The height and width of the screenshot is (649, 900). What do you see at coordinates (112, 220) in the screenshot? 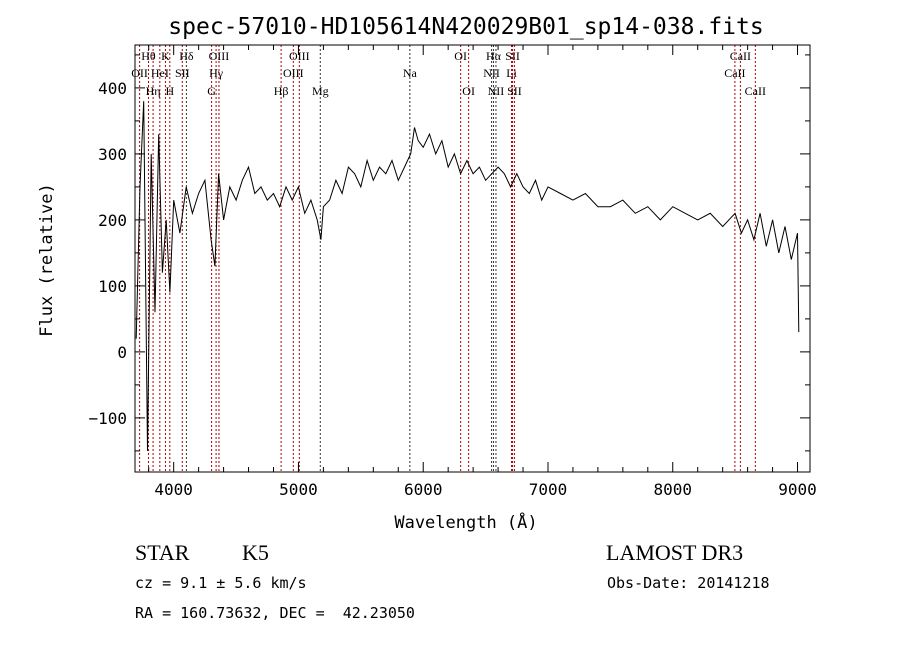
I see `y-tick-label: 200` at bounding box center [112, 220].